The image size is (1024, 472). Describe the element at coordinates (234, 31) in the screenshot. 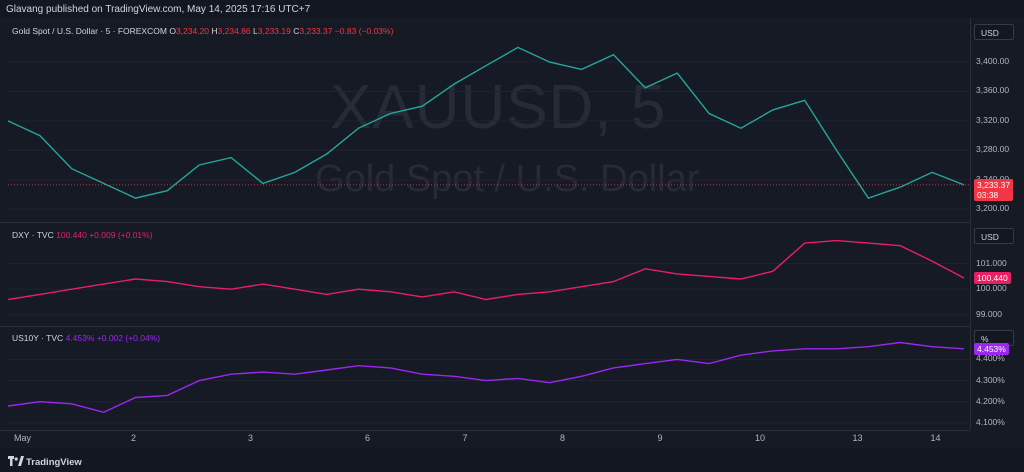

I see `gold-legend-high: 3,234.86` at that location.